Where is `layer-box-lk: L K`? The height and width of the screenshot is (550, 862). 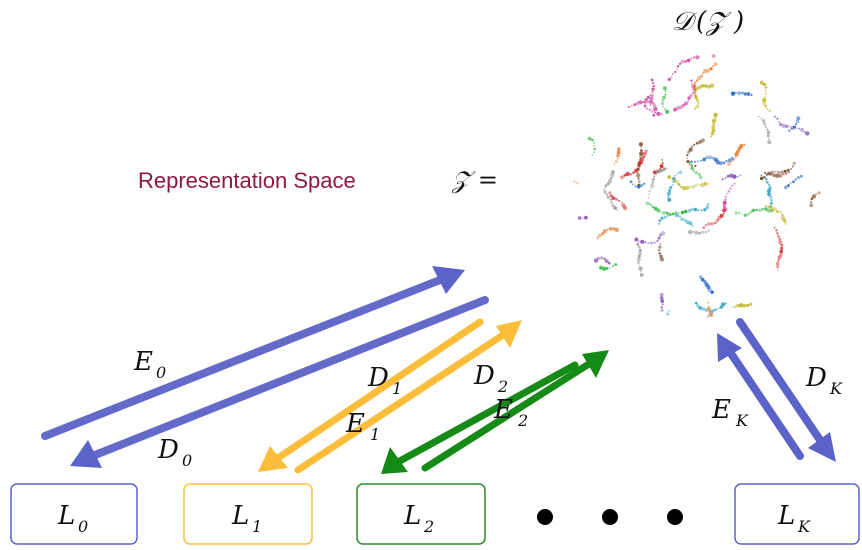
layer-box-lk: L K is located at coordinates (797, 514).